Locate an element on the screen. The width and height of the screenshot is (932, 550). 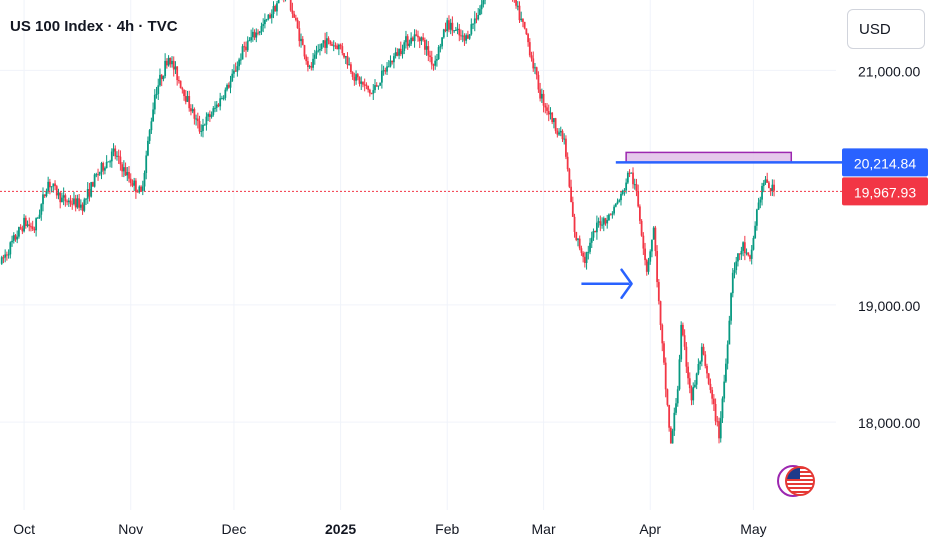
us-flag-icon is located at coordinates (796, 481).